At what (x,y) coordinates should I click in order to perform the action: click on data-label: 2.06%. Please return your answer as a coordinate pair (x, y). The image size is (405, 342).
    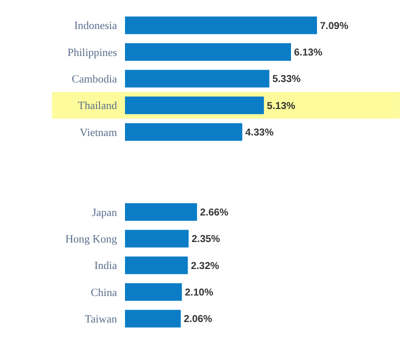
    Looking at the image, I should click on (198, 320).